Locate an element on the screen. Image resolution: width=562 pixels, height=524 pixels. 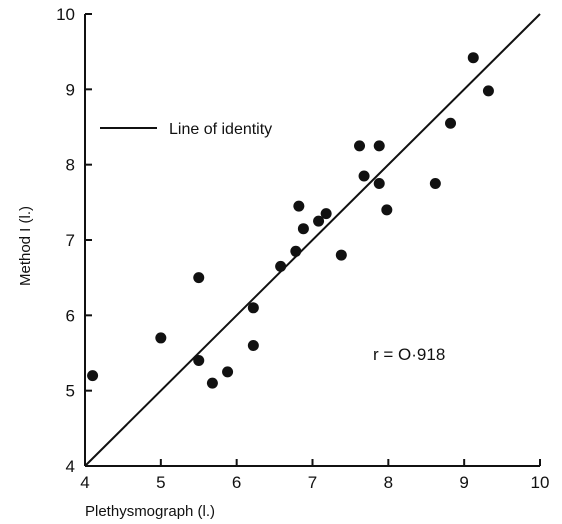
y-tick-label: 5 is located at coordinates (70, 391).